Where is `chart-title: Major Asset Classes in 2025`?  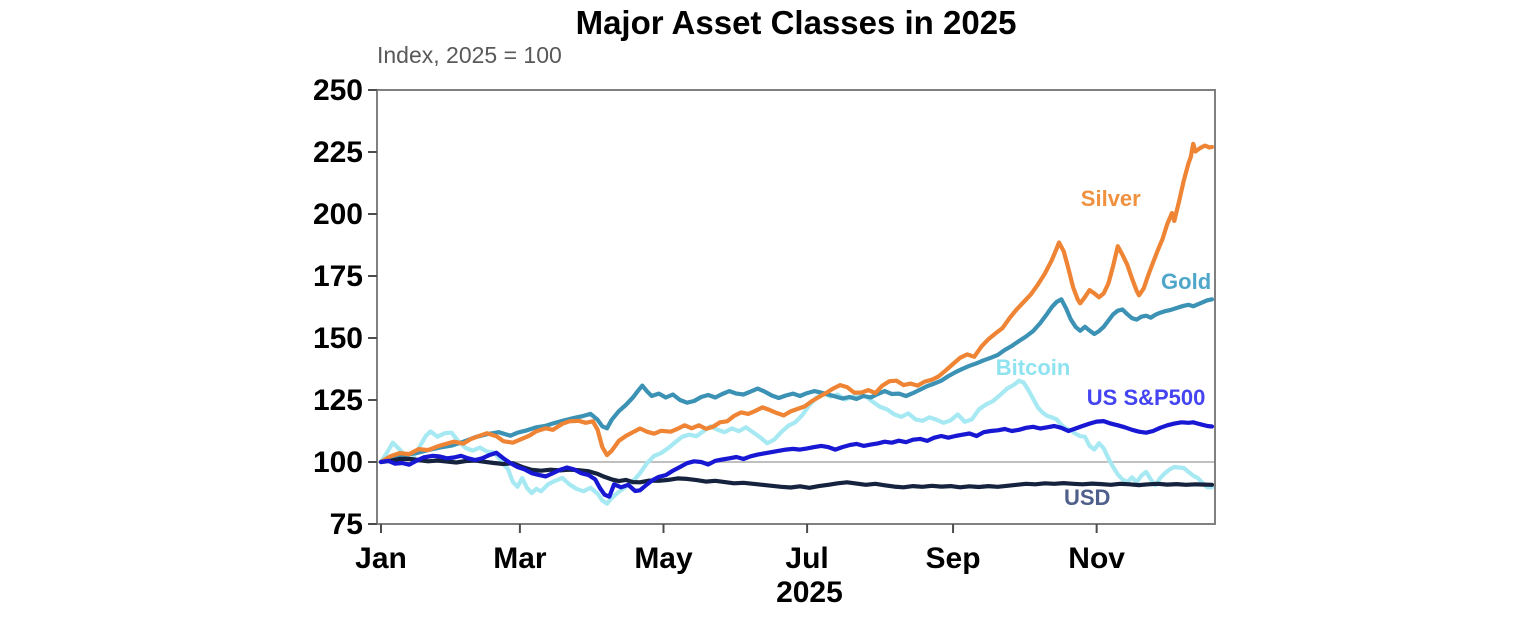
chart-title: Major Asset Classes in 2025 is located at coordinates (796, 22).